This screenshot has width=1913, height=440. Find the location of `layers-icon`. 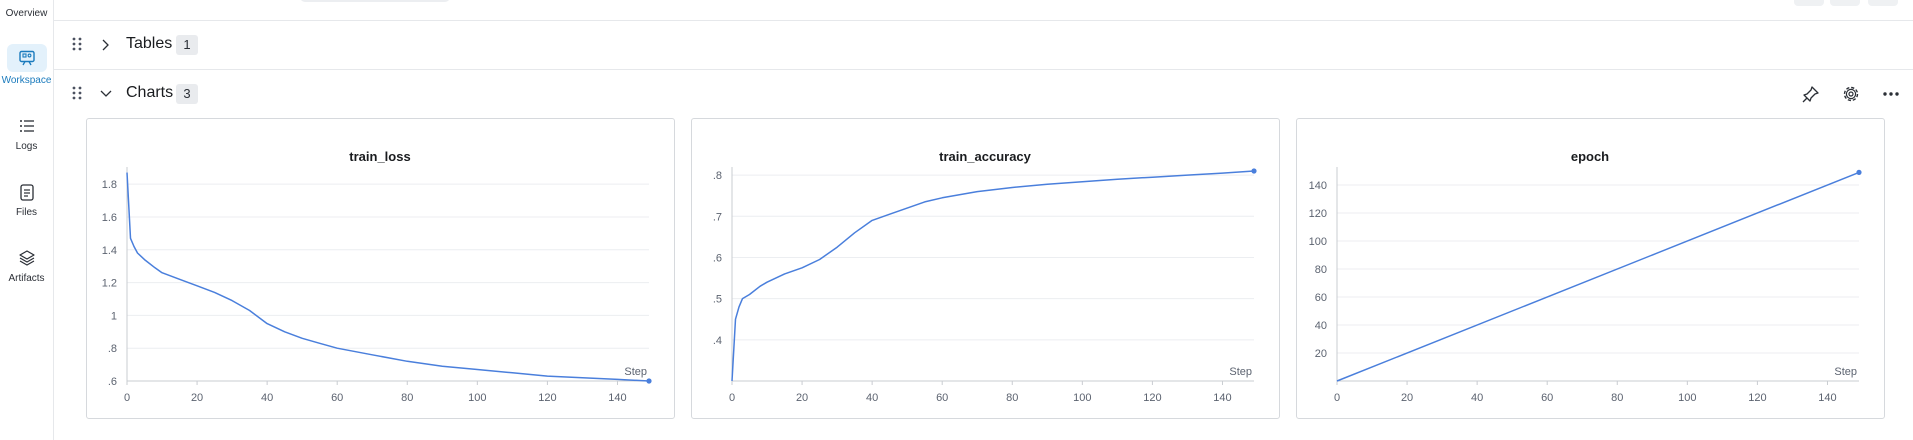

layers-icon is located at coordinates (26, 258).